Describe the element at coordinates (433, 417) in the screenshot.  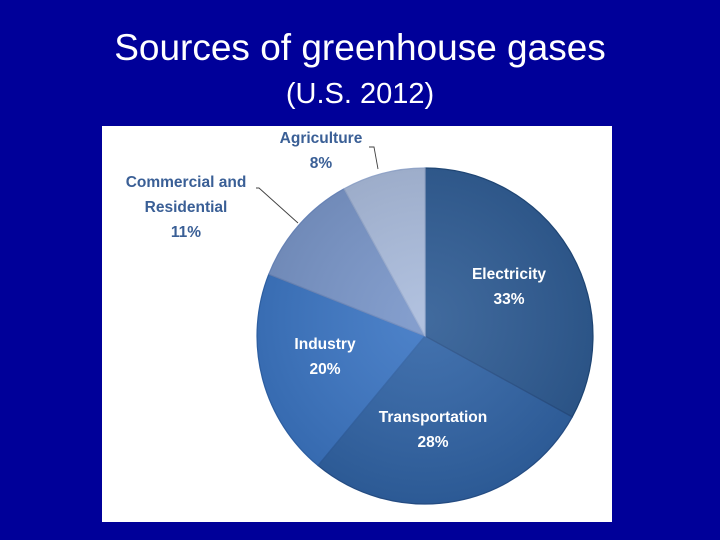
I see `slice-name: Transportation` at that location.